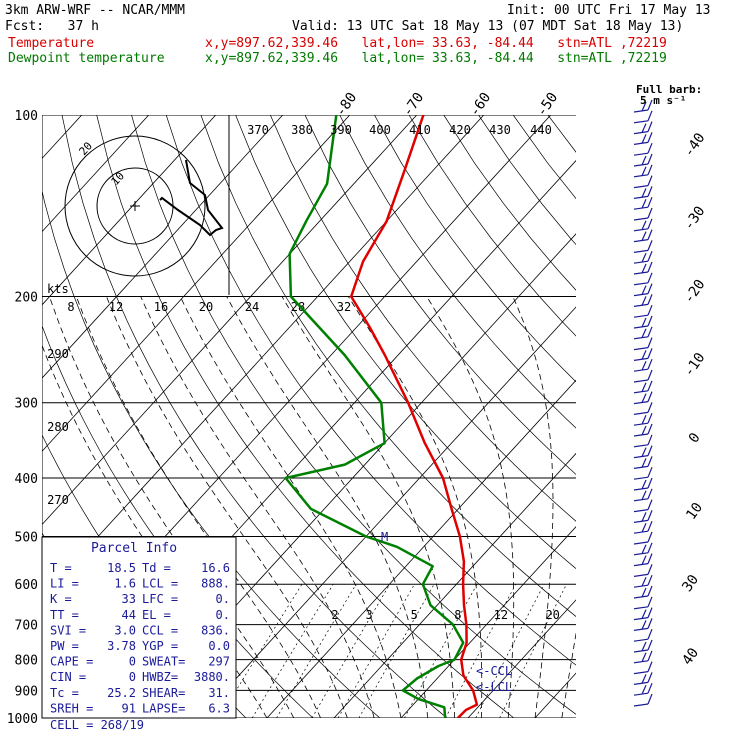  Describe the element at coordinates (86, 58) in the screenshot. I see `legend-dewpoint: Dewpoint temperature` at that location.